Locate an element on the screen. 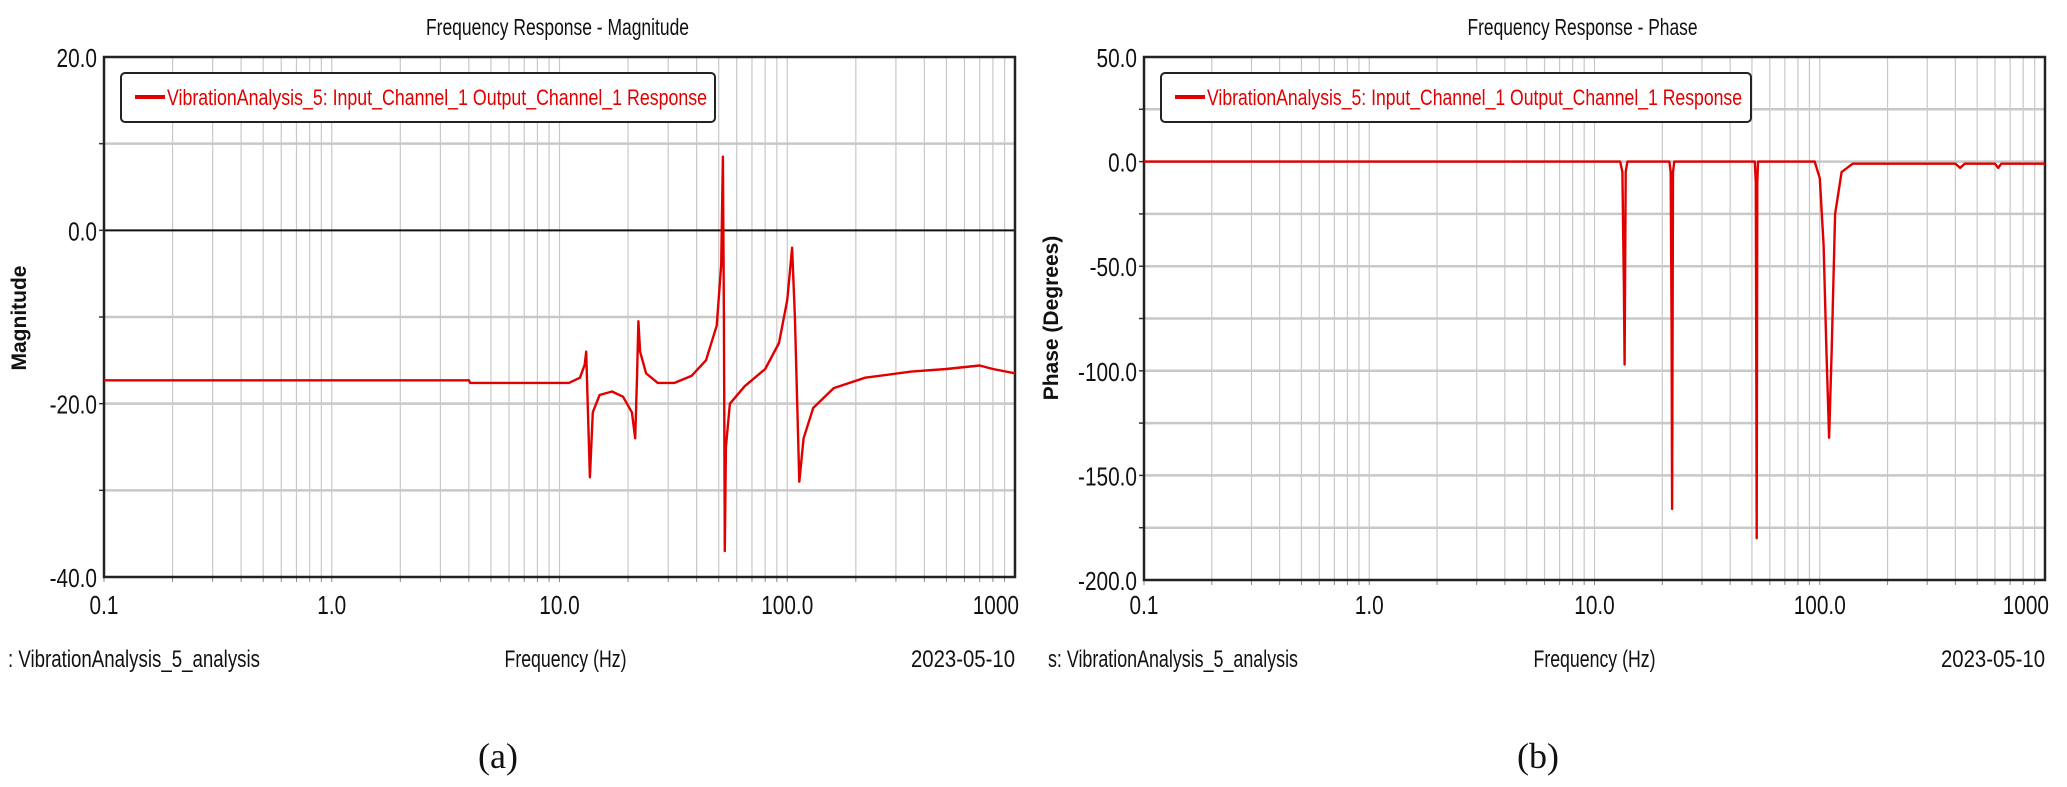 The image size is (2067, 787). footer-analysis-name: s: VibrationAnalysis_5_analysis is located at coordinates (1173, 659).